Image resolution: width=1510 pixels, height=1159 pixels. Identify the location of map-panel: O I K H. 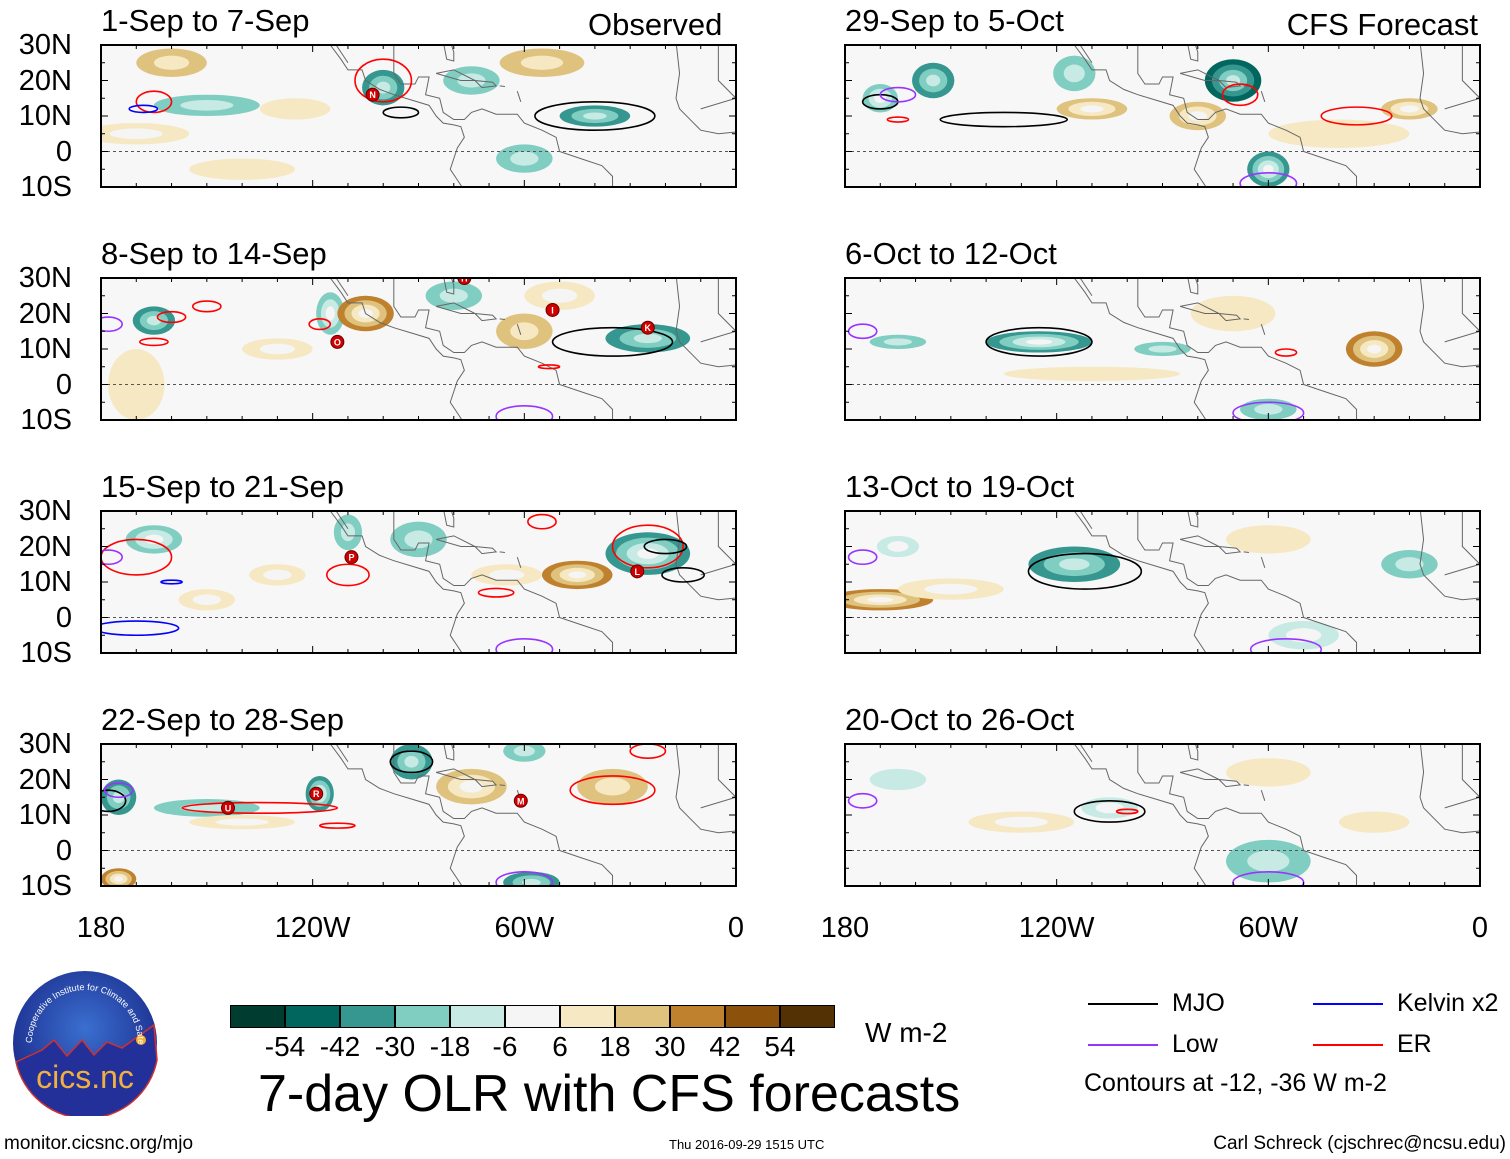
(418, 349).